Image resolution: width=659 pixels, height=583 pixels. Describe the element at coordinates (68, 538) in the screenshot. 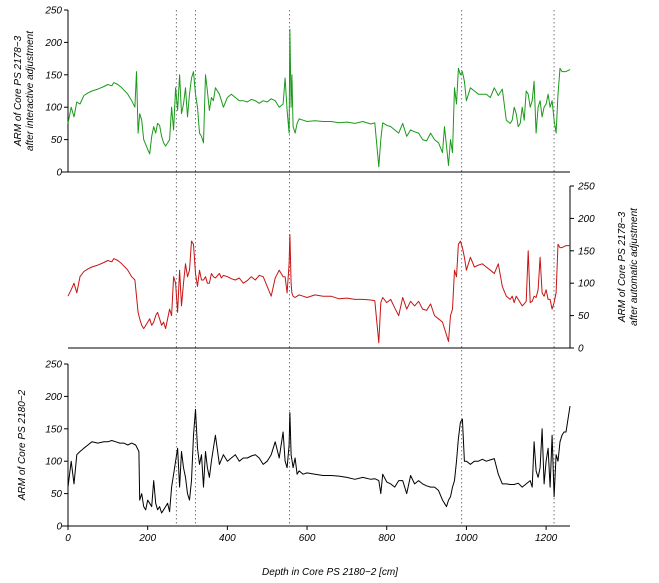

I see `x-tick-label-0: 0` at that location.